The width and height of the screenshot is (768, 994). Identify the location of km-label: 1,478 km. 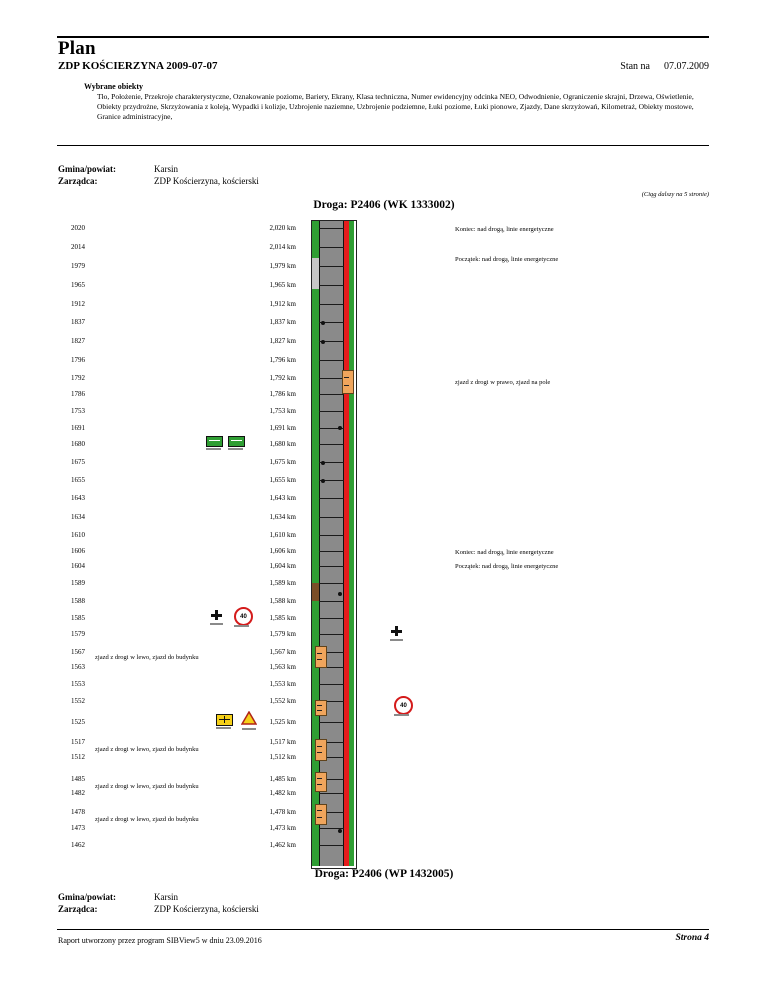
(282, 812).